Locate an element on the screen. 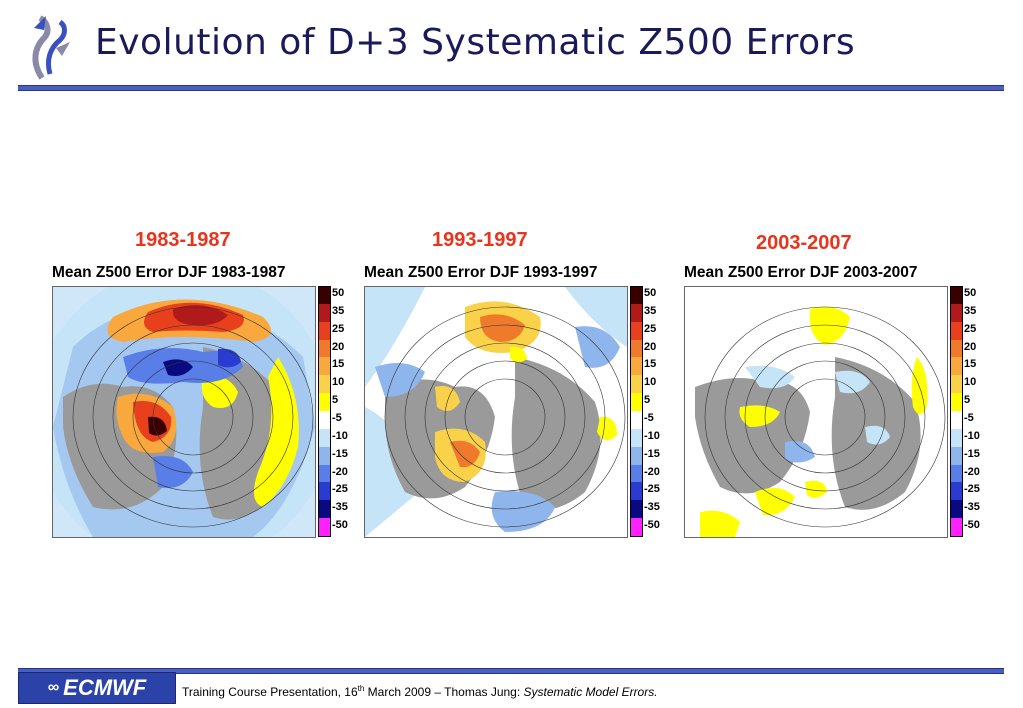 This screenshot has height=708, width=1023. footer-divider is located at coordinates (511, 671).